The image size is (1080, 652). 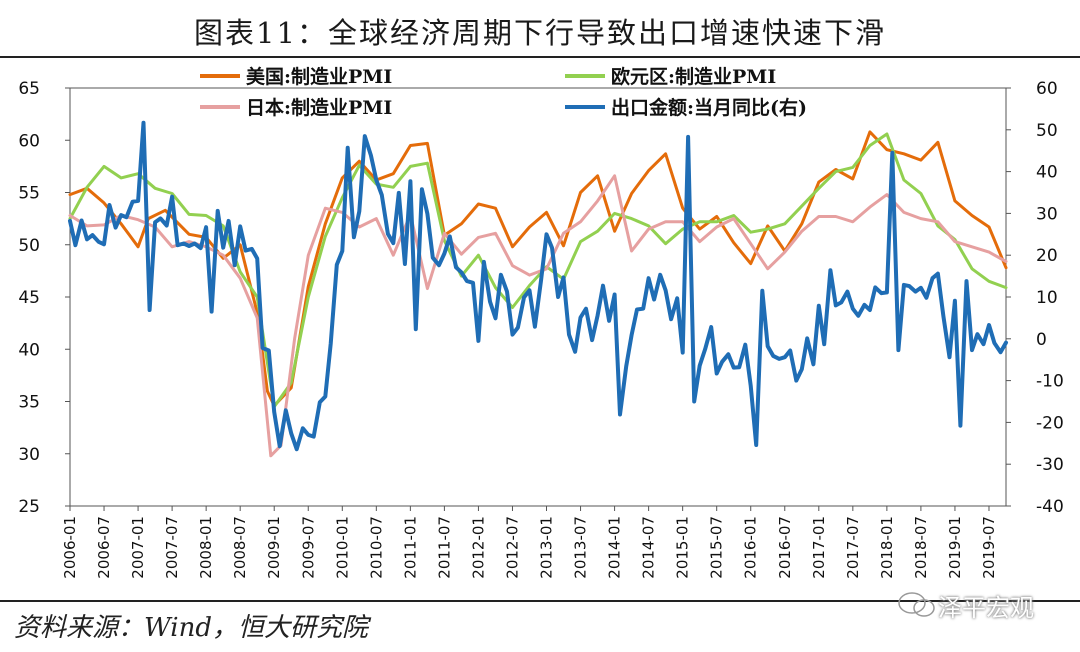 What do you see at coordinates (887, 547) in the screenshot?
I see `x-tick-label: 2018-01` at bounding box center [887, 547].